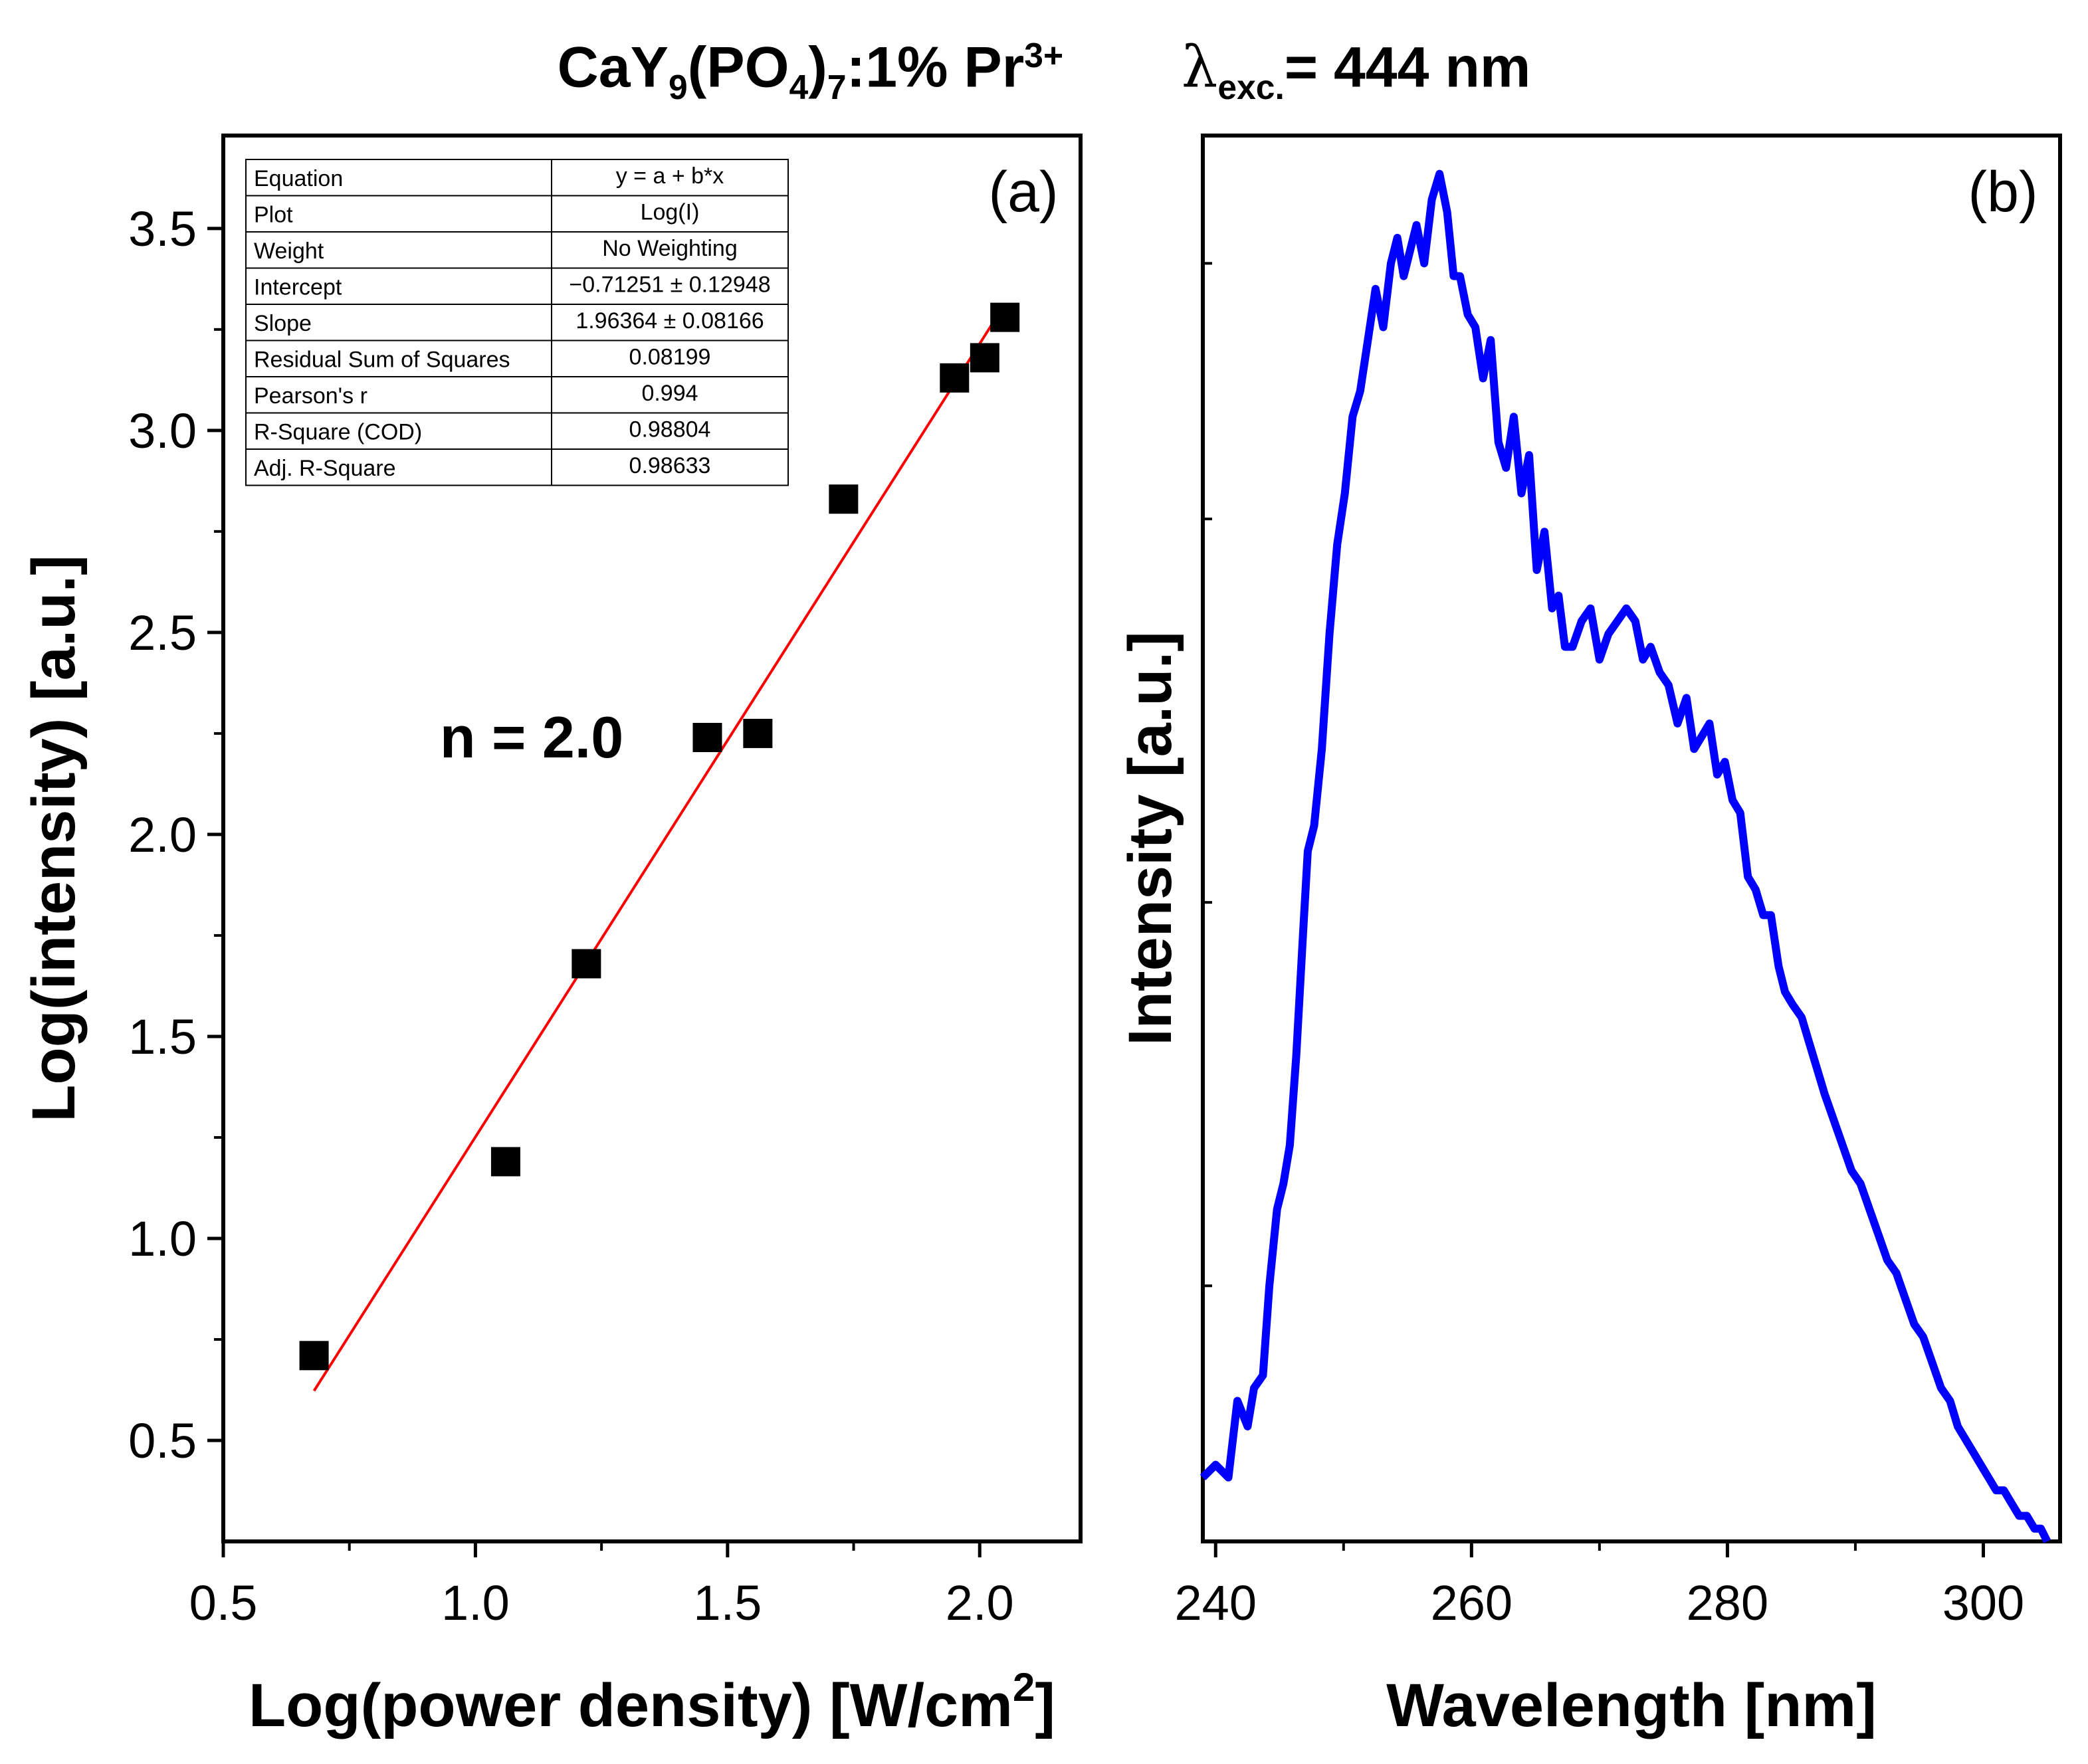 The image size is (2088, 1764). What do you see at coordinates (289, 251) in the screenshot?
I see `table-cell-label: Weight` at bounding box center [289, 251].